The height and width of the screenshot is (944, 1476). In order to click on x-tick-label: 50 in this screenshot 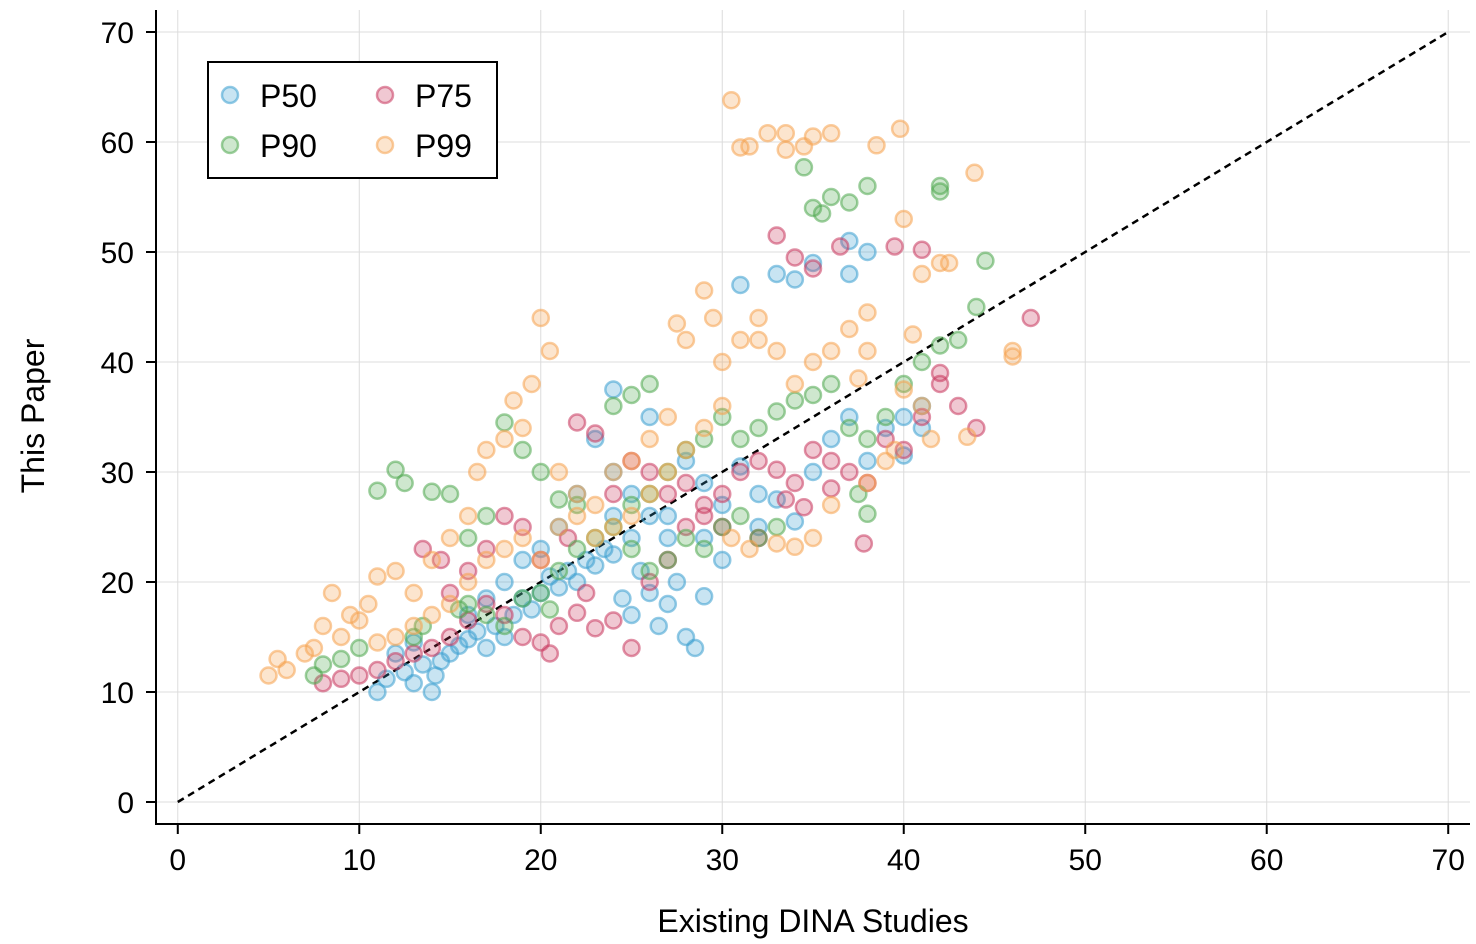, I will do `click(1085, 860)`.